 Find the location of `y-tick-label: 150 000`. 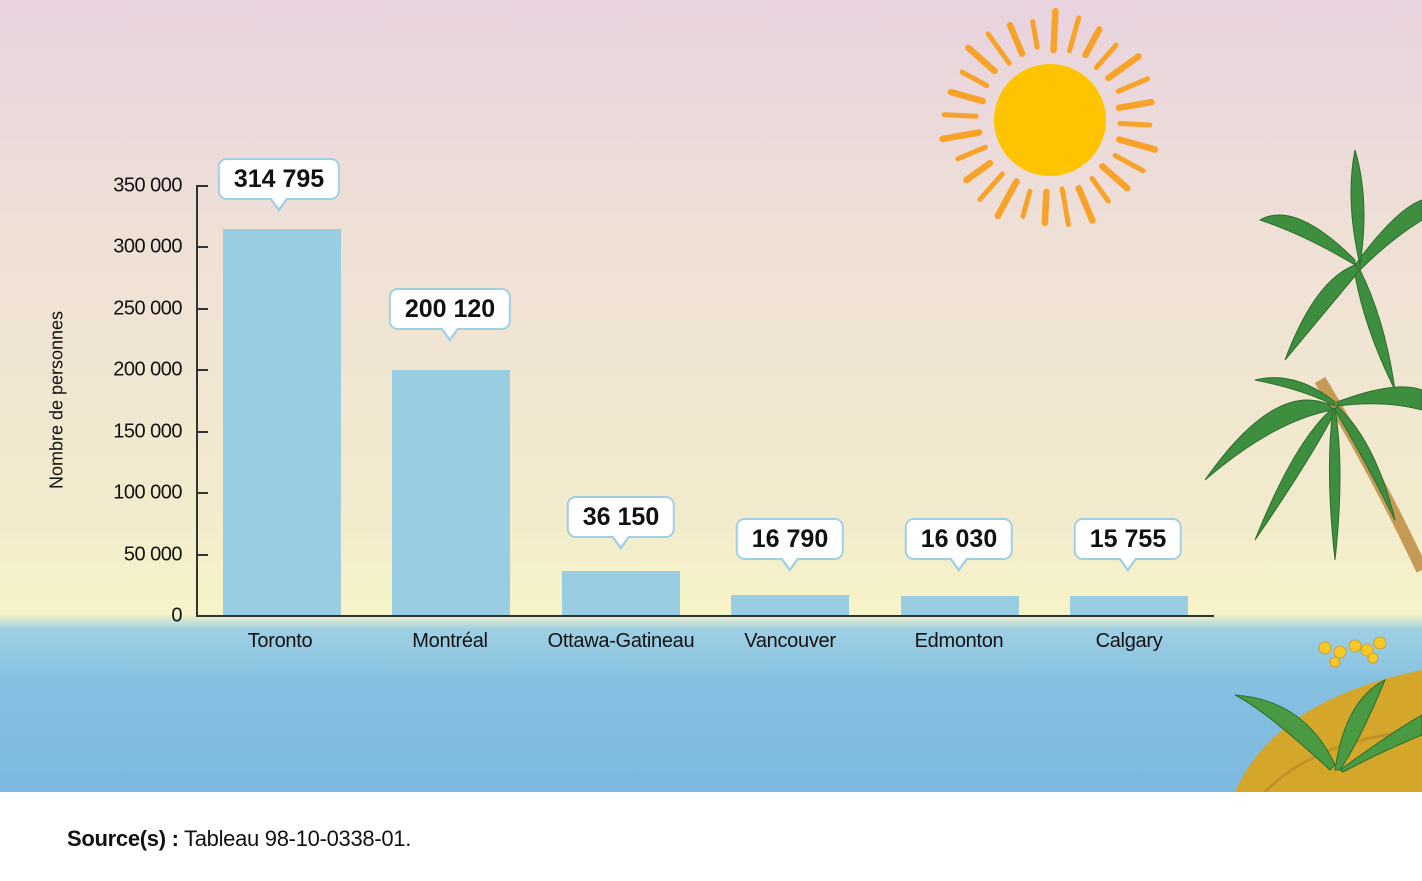

y-tick-label: 150 000 is located at coordinates (147, 431).